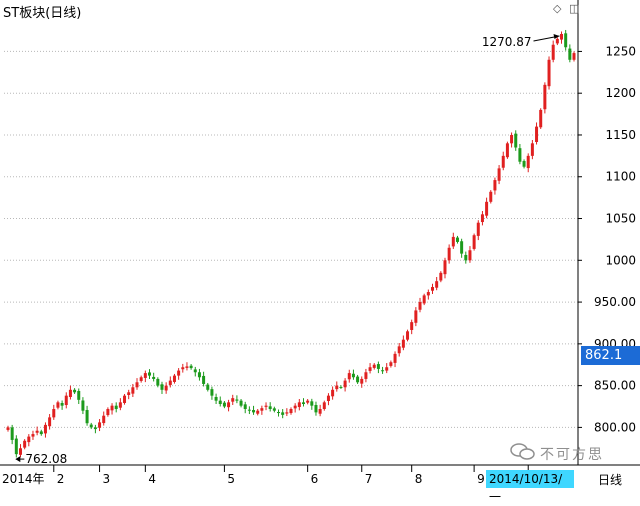 The image size is (640, 506). Describe the element at coordinates (610, 480) in the screenshot. I see `period-label: 日线` at that location.